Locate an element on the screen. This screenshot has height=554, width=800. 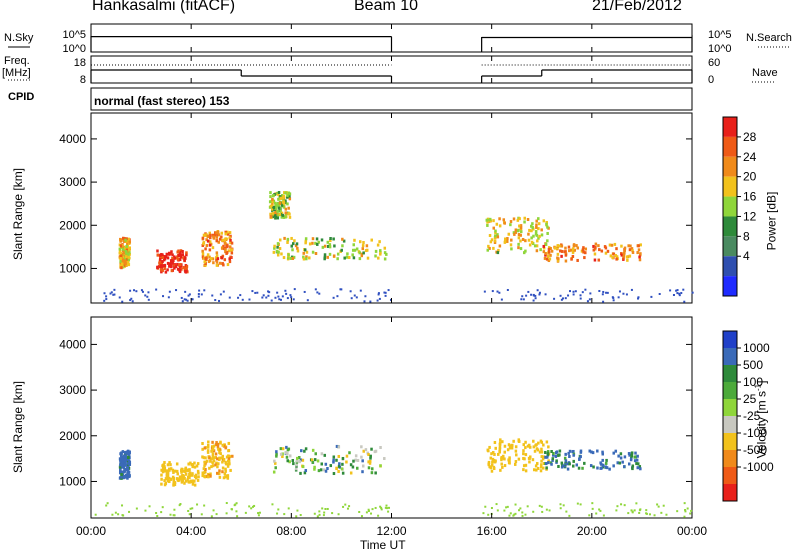
freq-tick-left-bottom: 8 is located at coordinates (83, 80).